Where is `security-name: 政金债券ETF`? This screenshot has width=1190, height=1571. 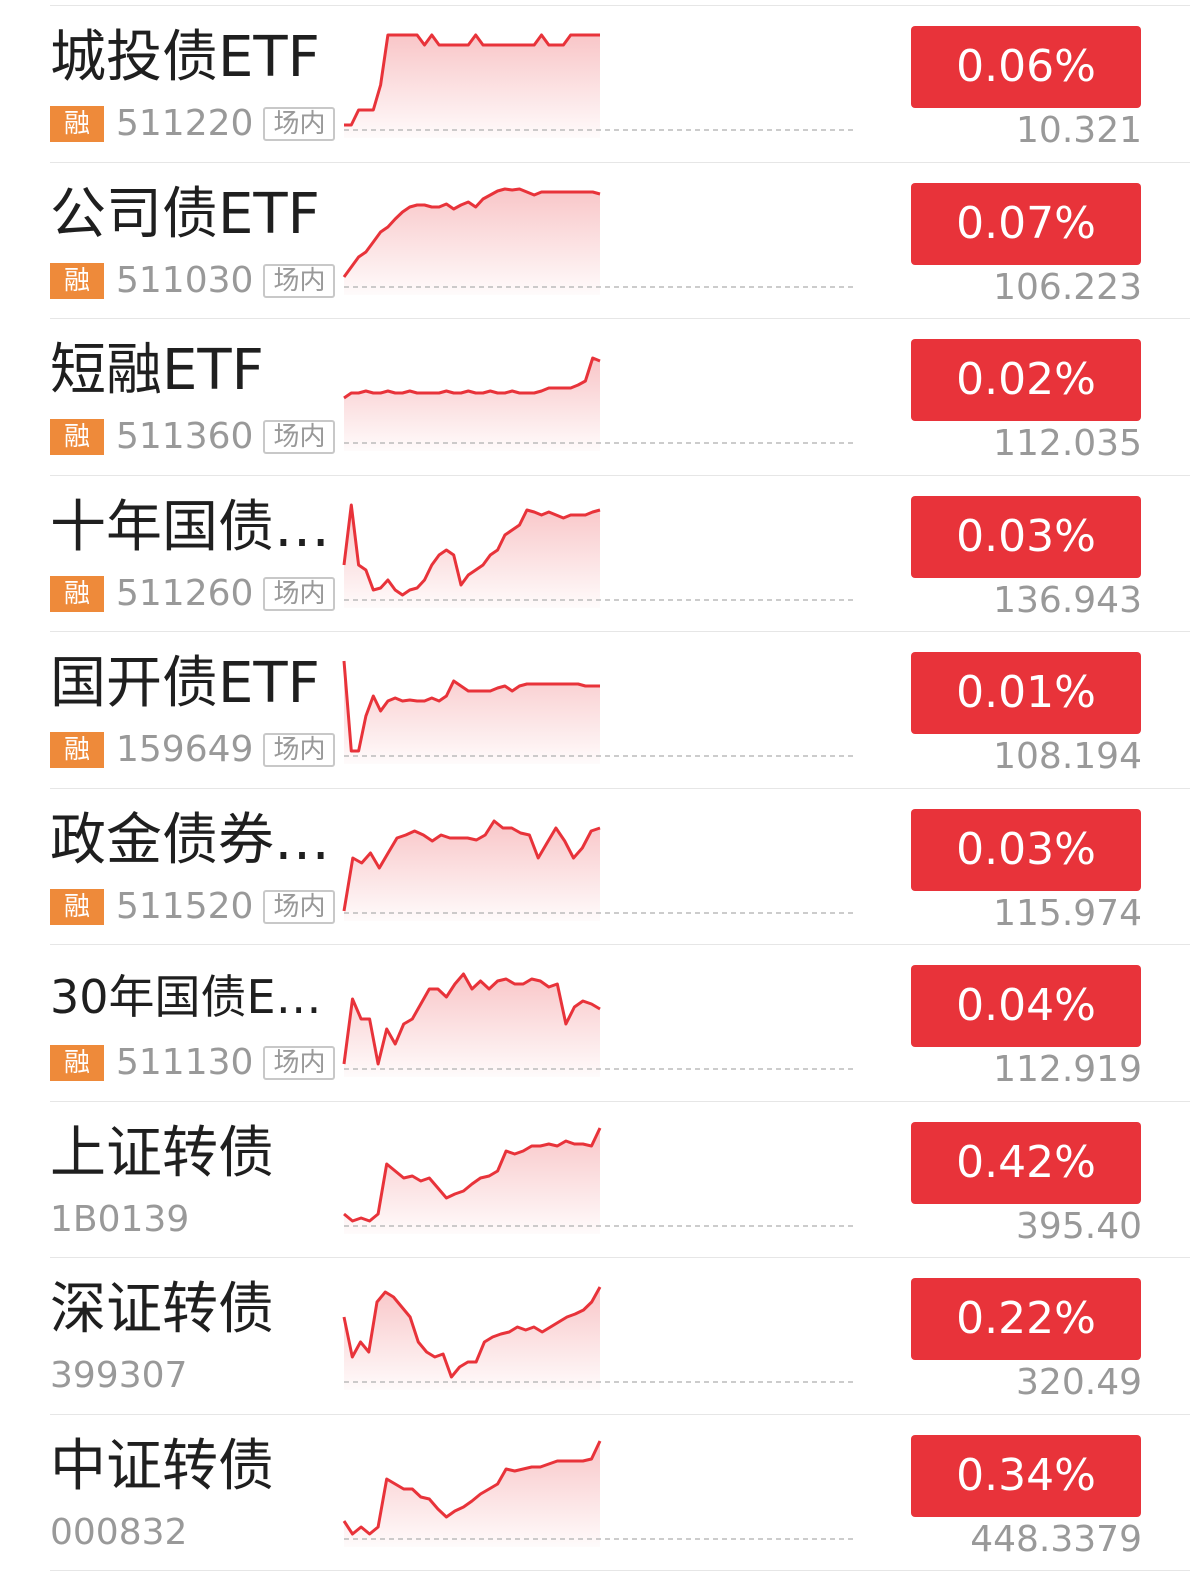
security-name: 政金债券ETF is located at coordinates (196, 840).